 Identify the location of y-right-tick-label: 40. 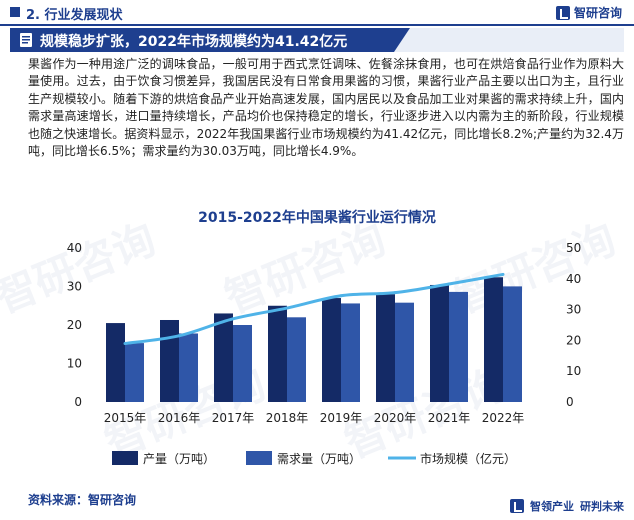
(573, 279).